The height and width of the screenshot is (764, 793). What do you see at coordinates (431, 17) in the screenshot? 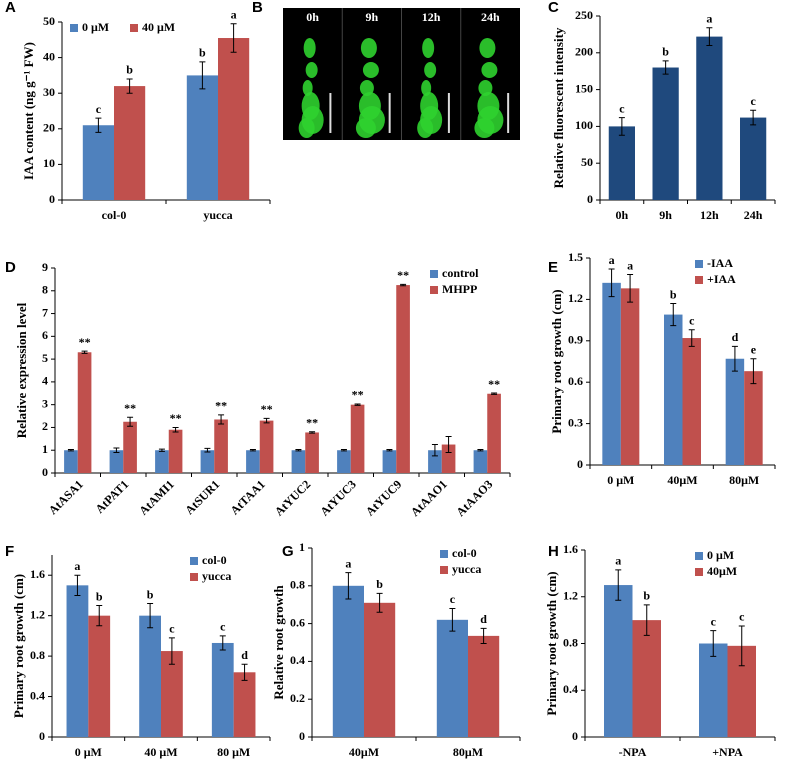
I see `frame-label: 12h` at bounding box center [431, 17].